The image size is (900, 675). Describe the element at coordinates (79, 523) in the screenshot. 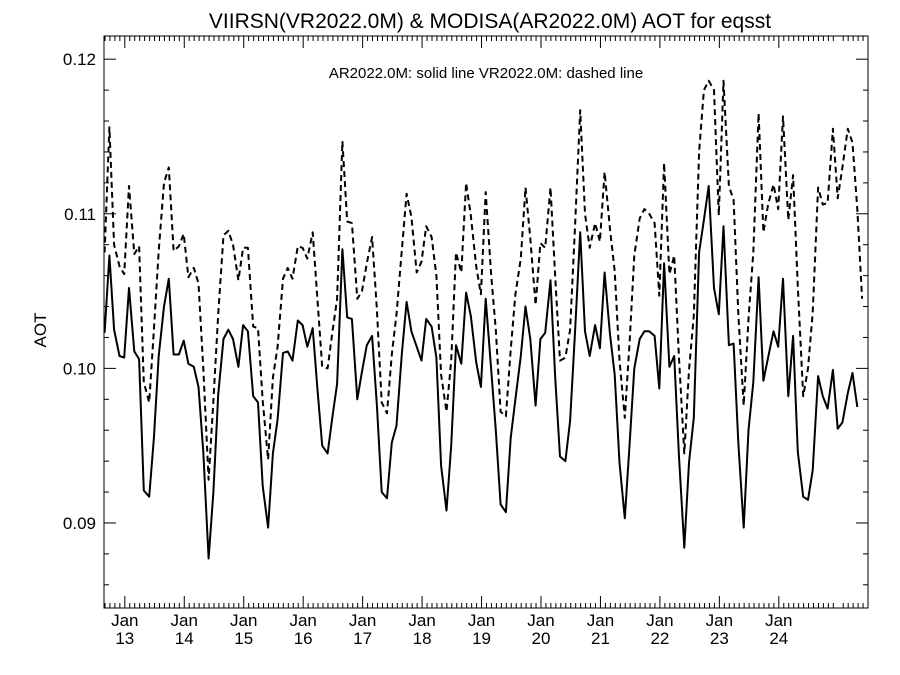

I see `y-tick-label: 0.09` at that location.